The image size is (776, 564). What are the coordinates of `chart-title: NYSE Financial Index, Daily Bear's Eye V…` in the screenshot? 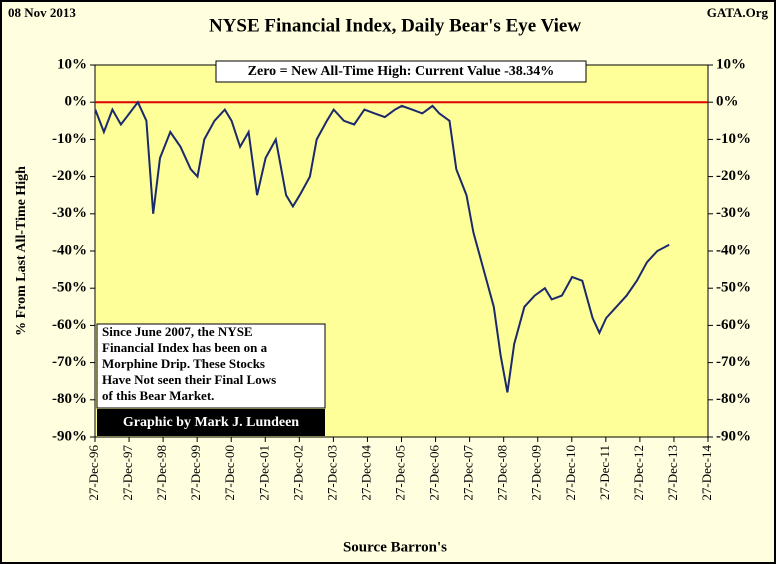 It's located at (395, 25).